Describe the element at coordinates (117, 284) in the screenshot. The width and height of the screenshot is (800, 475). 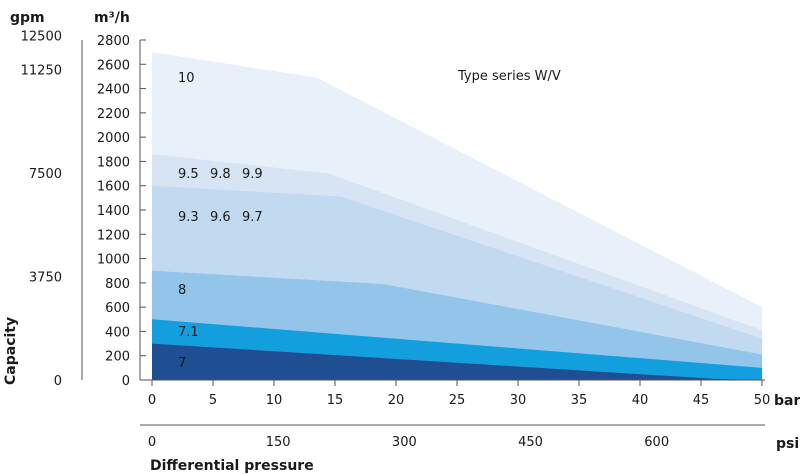
I see `y-tick-label-4: 800` at that location.